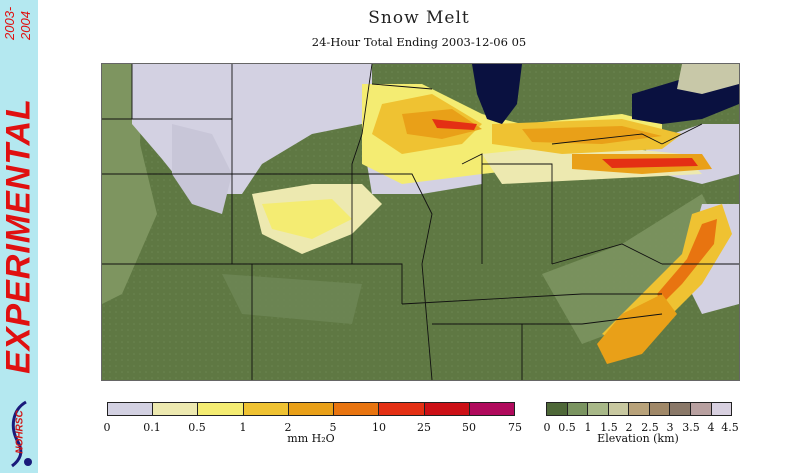  Describe the element at coordinates (497, 94) in the screenshot. I see `lake-michigan` at that location.